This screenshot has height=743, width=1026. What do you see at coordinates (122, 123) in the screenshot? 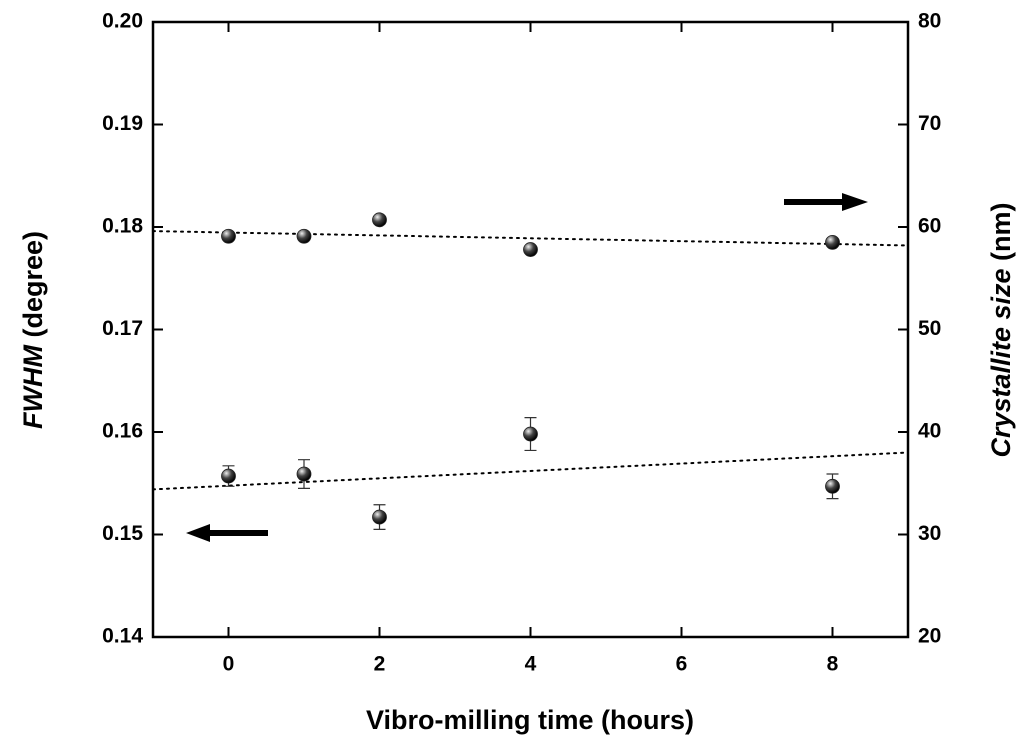
I see `y-tick-label: 0.19` at bounding box center [122, 123].